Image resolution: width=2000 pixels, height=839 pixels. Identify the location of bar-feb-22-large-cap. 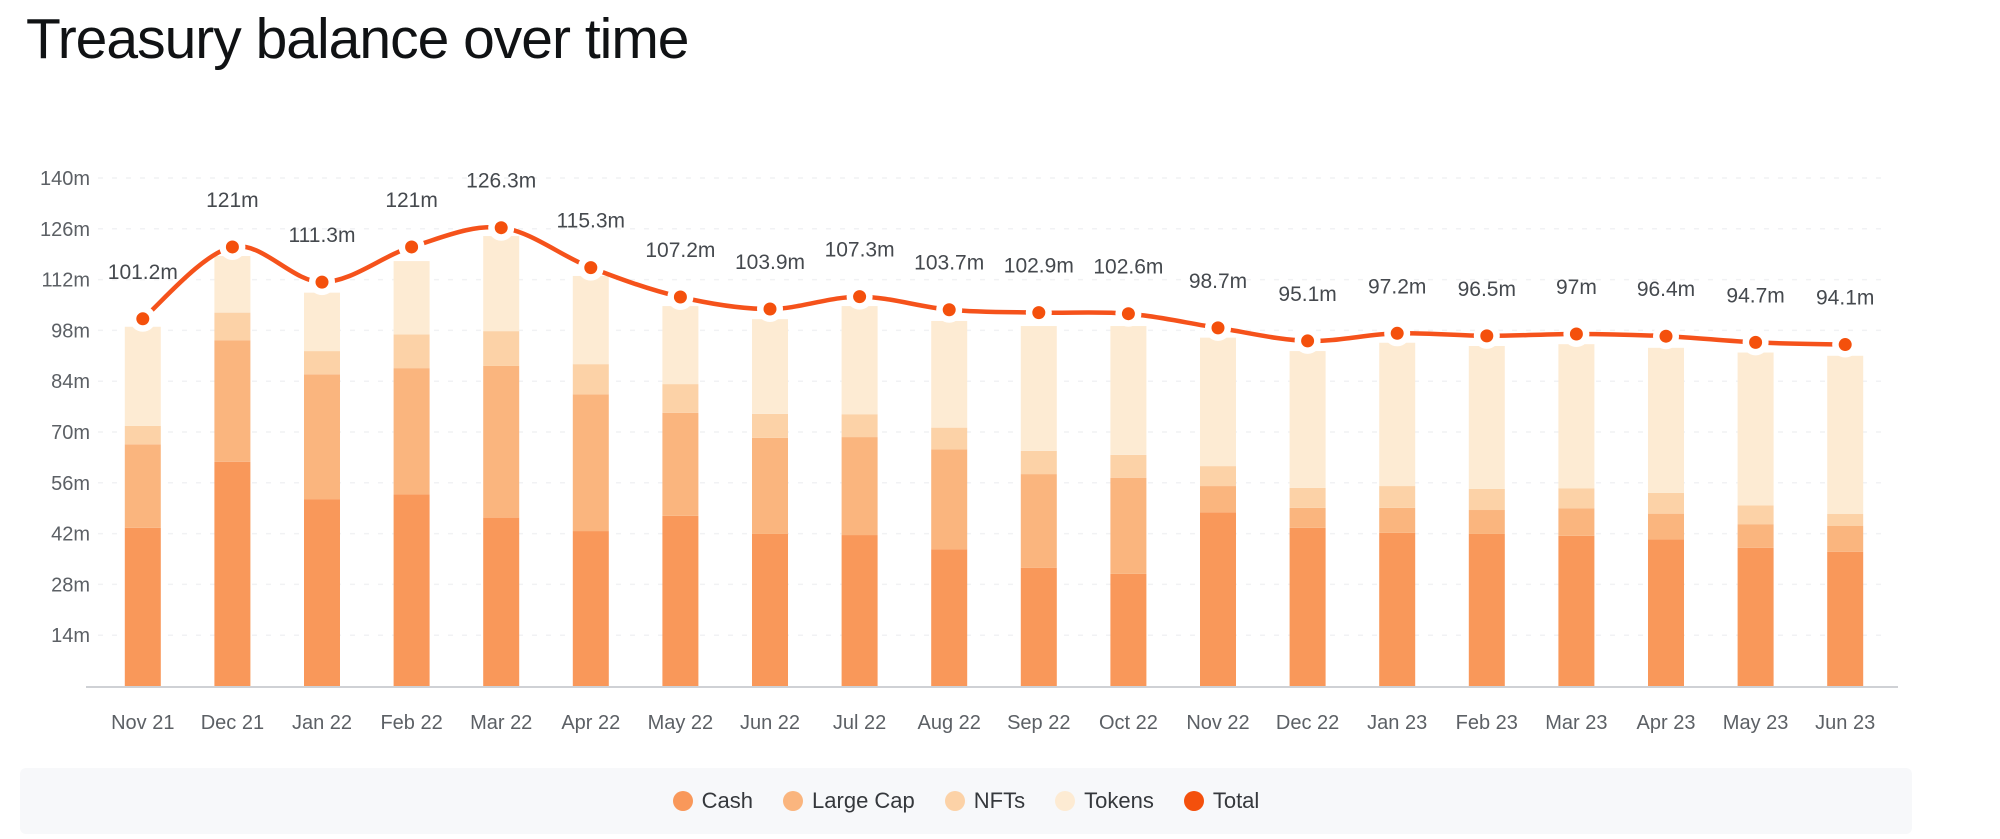
(411, 431).